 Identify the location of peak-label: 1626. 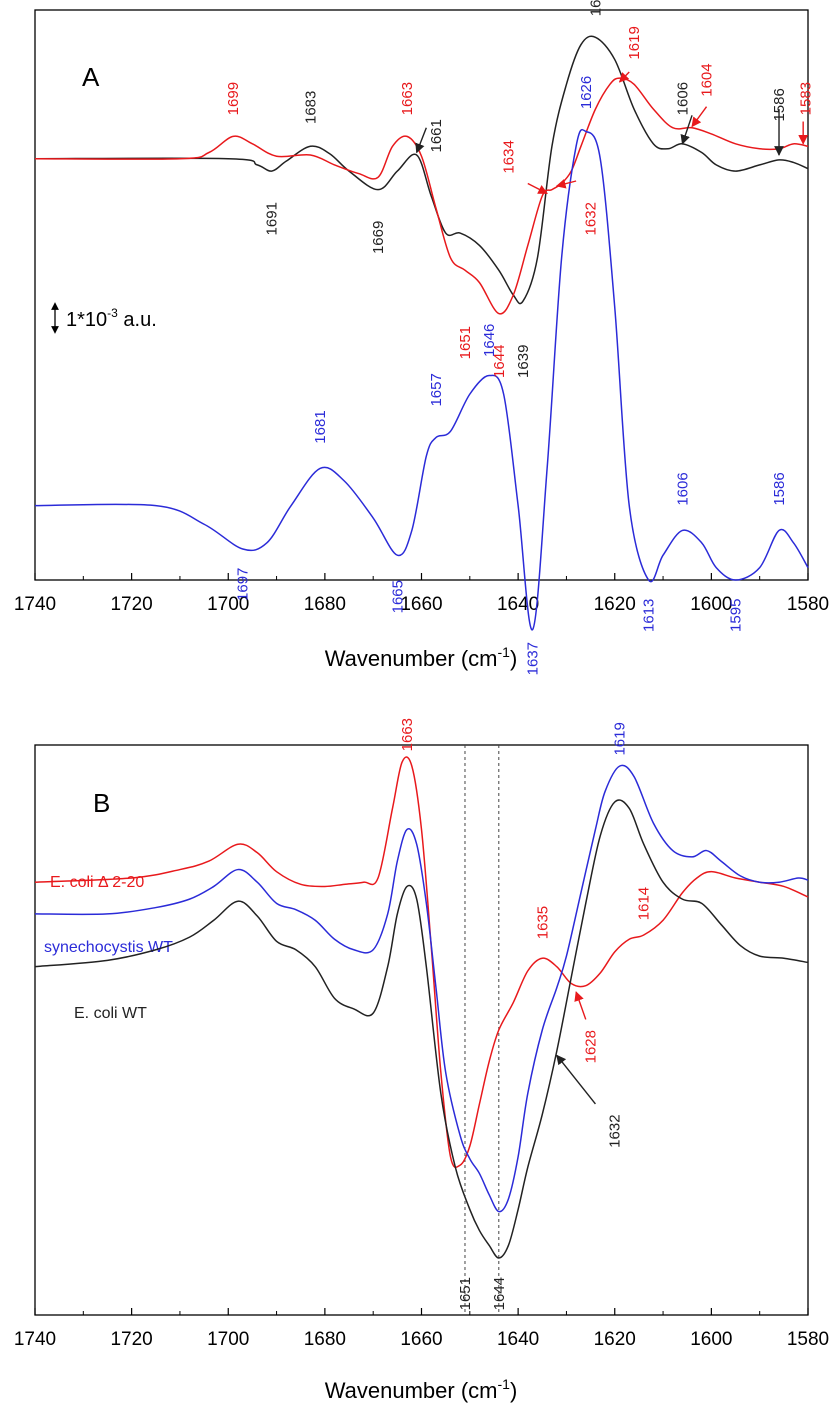
(586, 92).